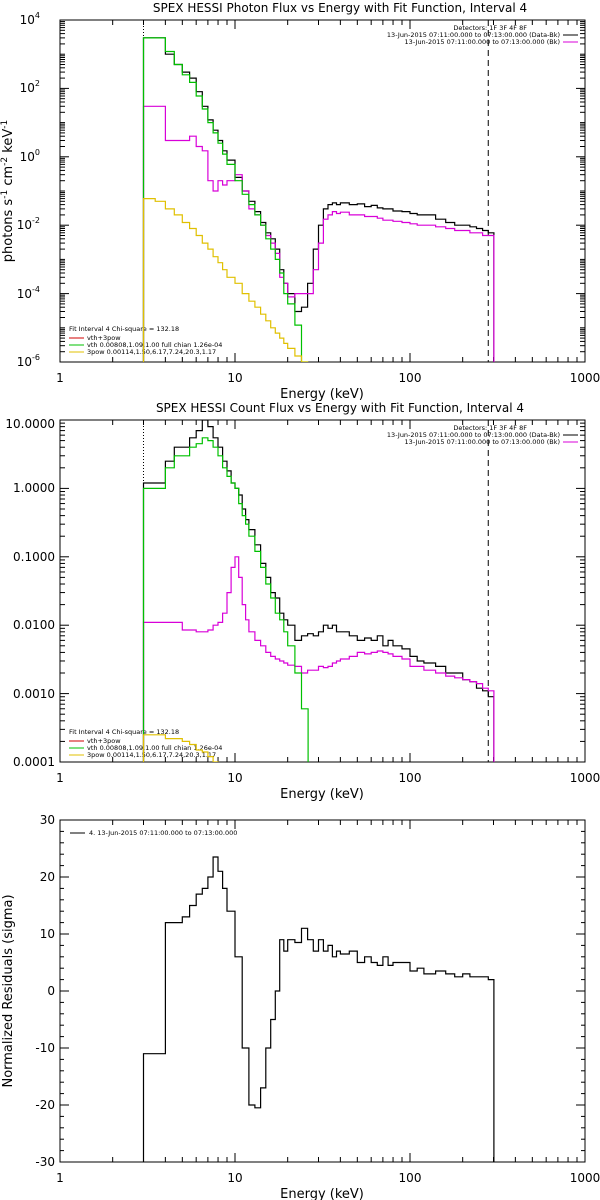 Image resolution: width=600 pixels, height=1200 pixels. I want to click on residuals-y-axis-title: Normalized Residuals (sigma), so click(8, 990).